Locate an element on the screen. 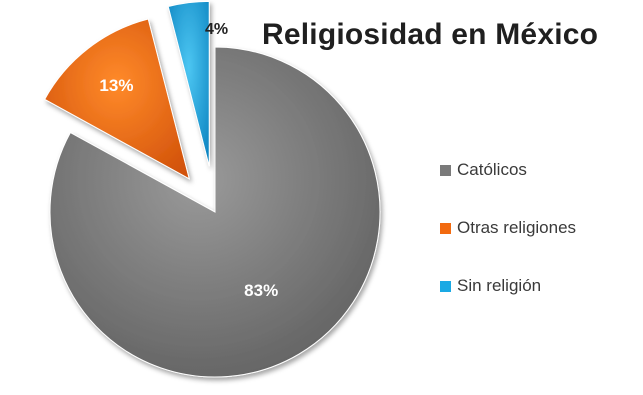 The height and width of the screenshot is (395, 643). legend-item-sin-religion: Sin religión is located at coordinates (508, 286).